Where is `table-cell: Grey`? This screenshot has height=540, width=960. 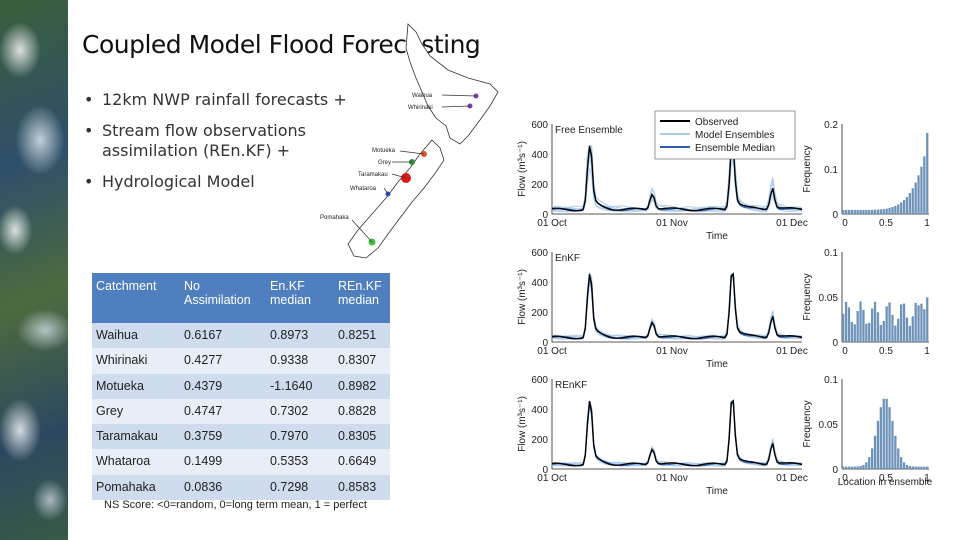
table-cell: Grey is located at coordinates (110, 410).